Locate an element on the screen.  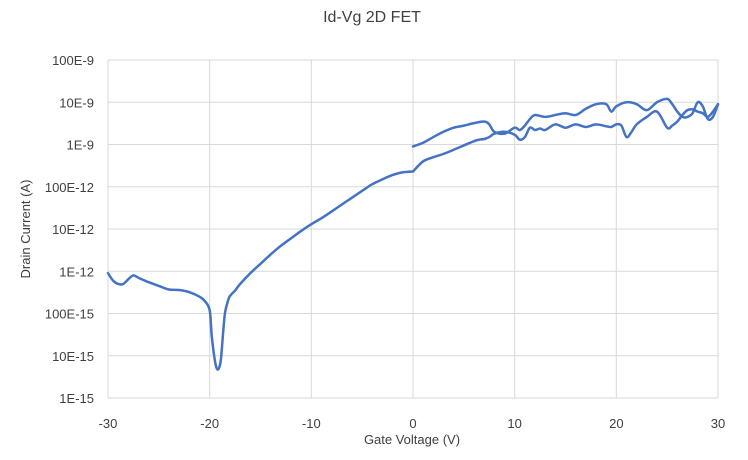
x-tick-label: 0 is located at coordinates (412, 423).